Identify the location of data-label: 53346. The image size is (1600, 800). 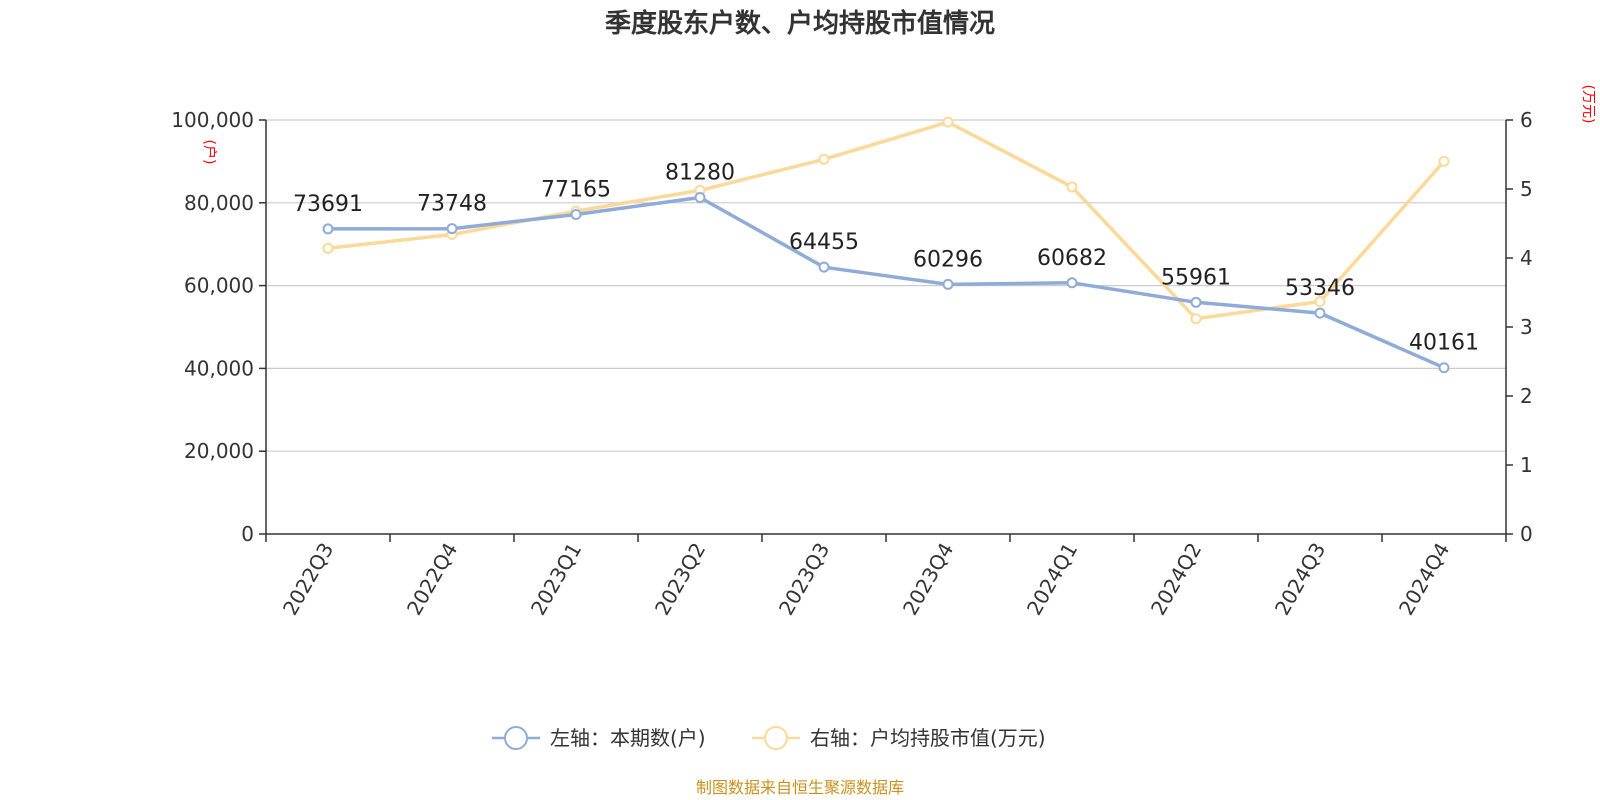
(1320, 288).